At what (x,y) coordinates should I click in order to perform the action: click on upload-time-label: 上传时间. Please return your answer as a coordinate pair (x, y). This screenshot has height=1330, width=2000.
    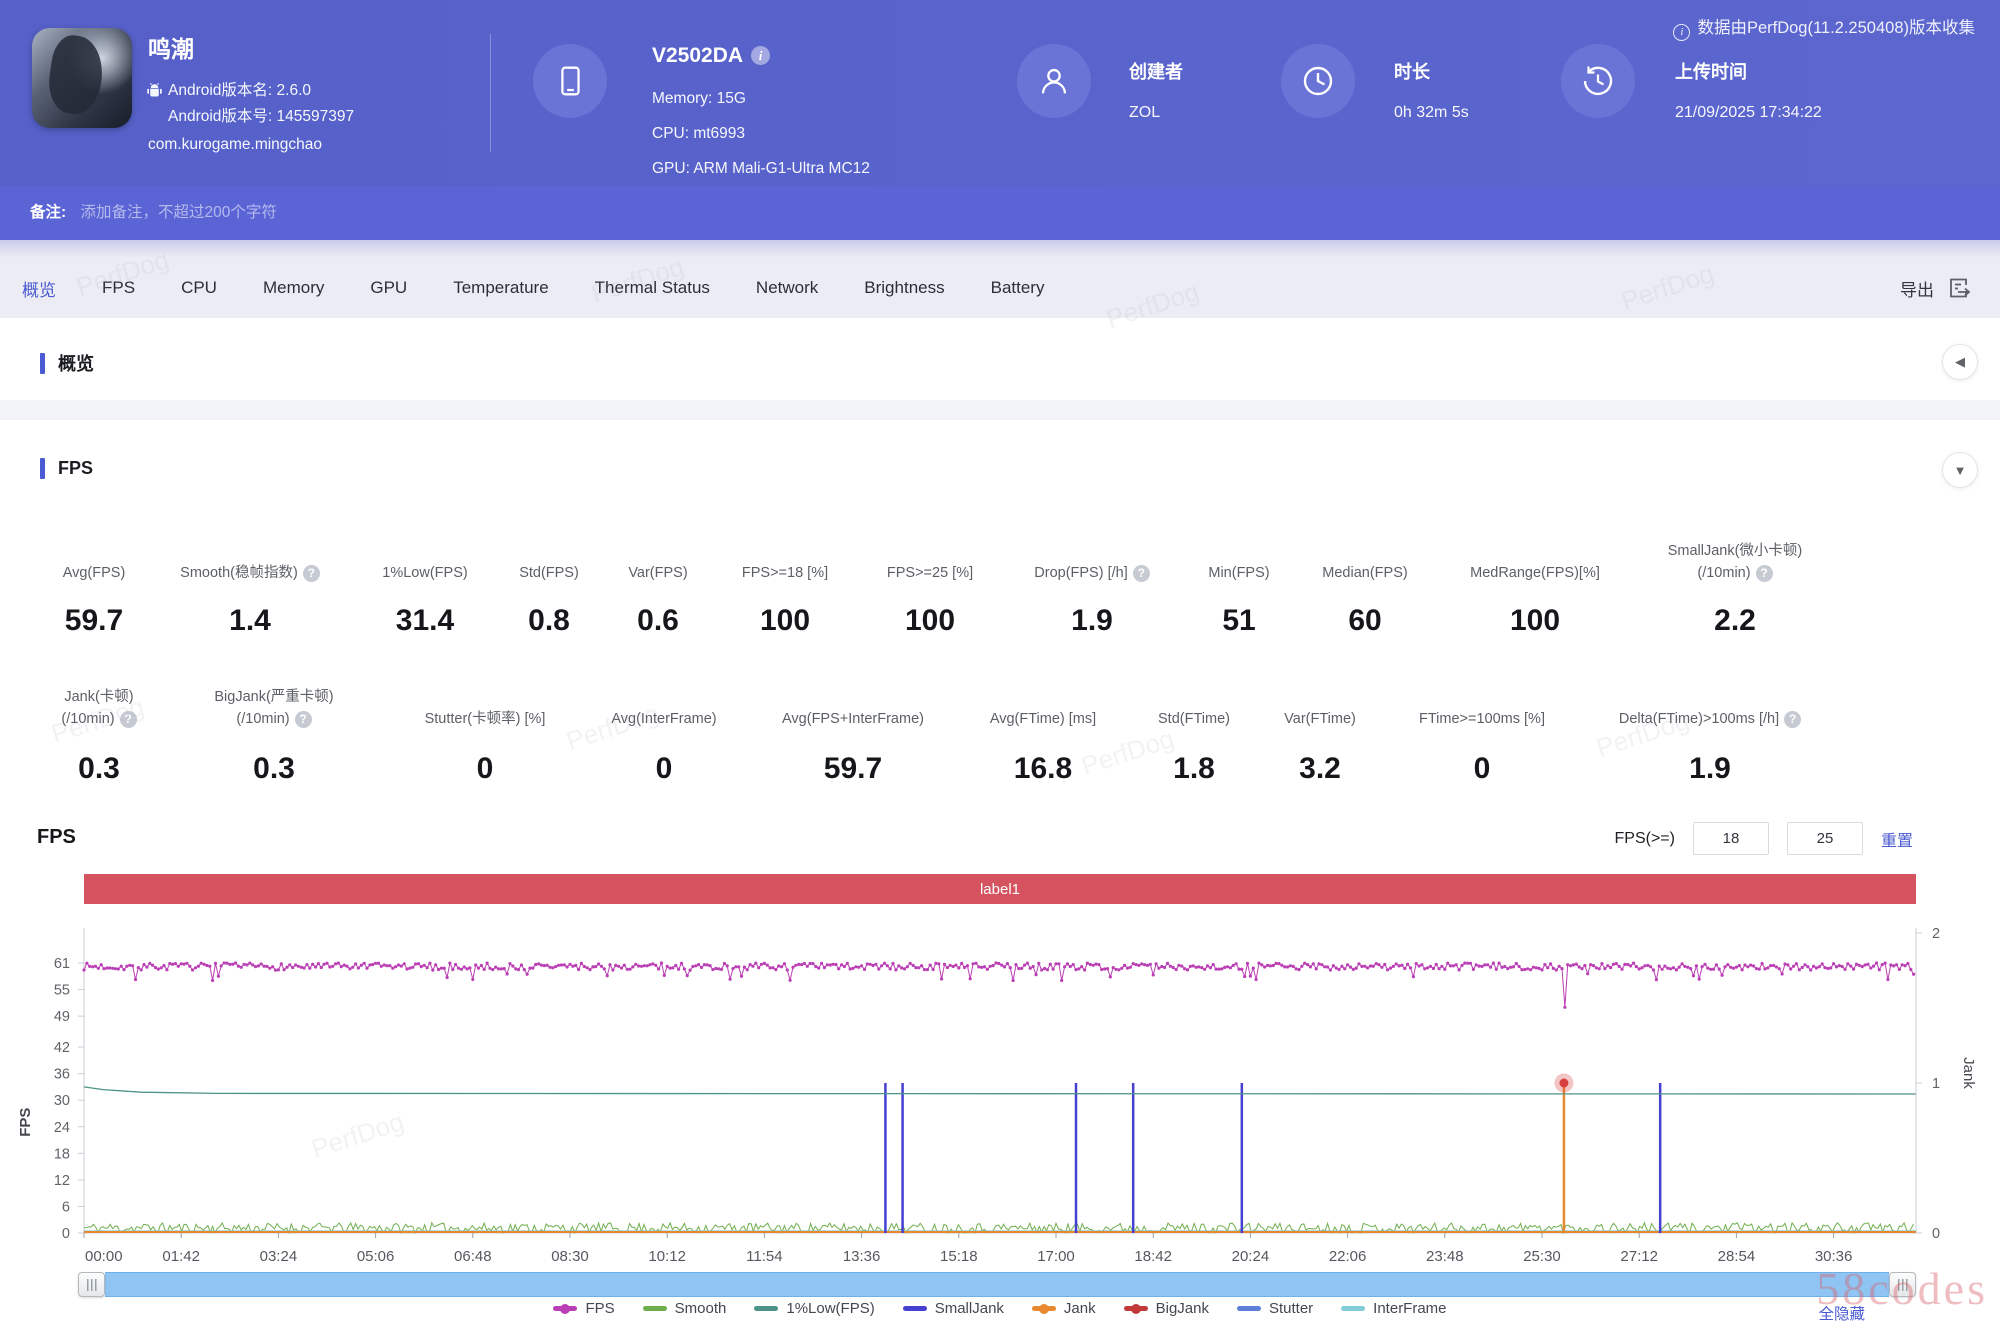
    Looking at the image, I should click on (1711, 72).